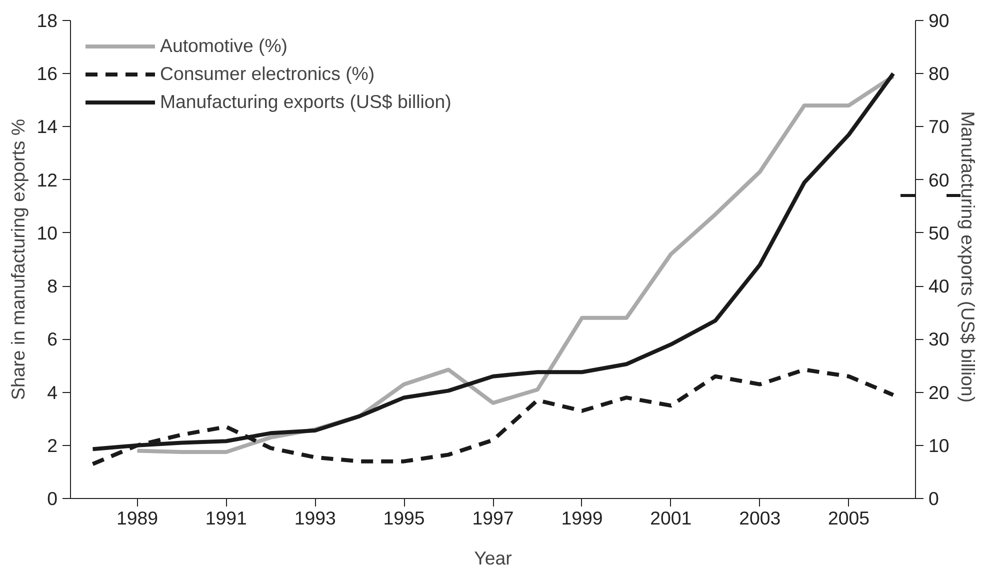  I want to click on y-tick-label: 2, so click(52, 445).